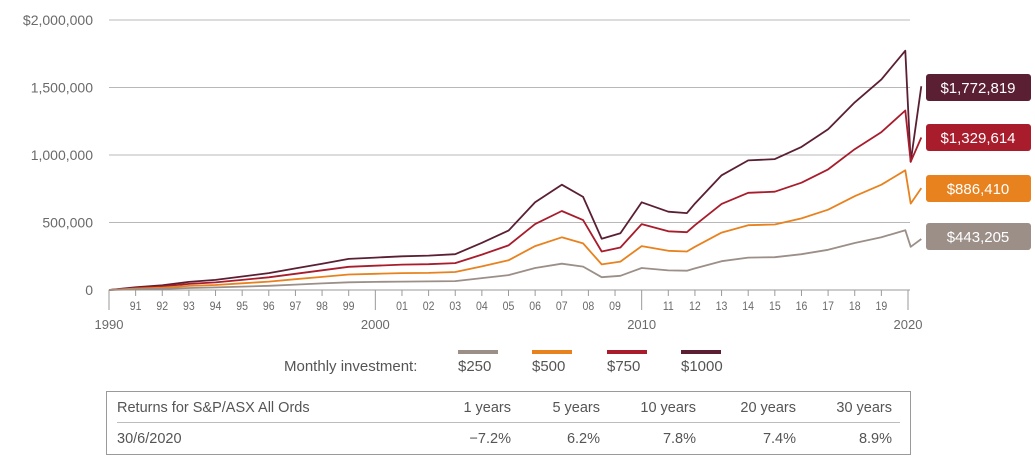  What do you see at coordinates (828, 306) in the screenshot?
I see `x-tick-label: 17` at bounding box center [828, 306].